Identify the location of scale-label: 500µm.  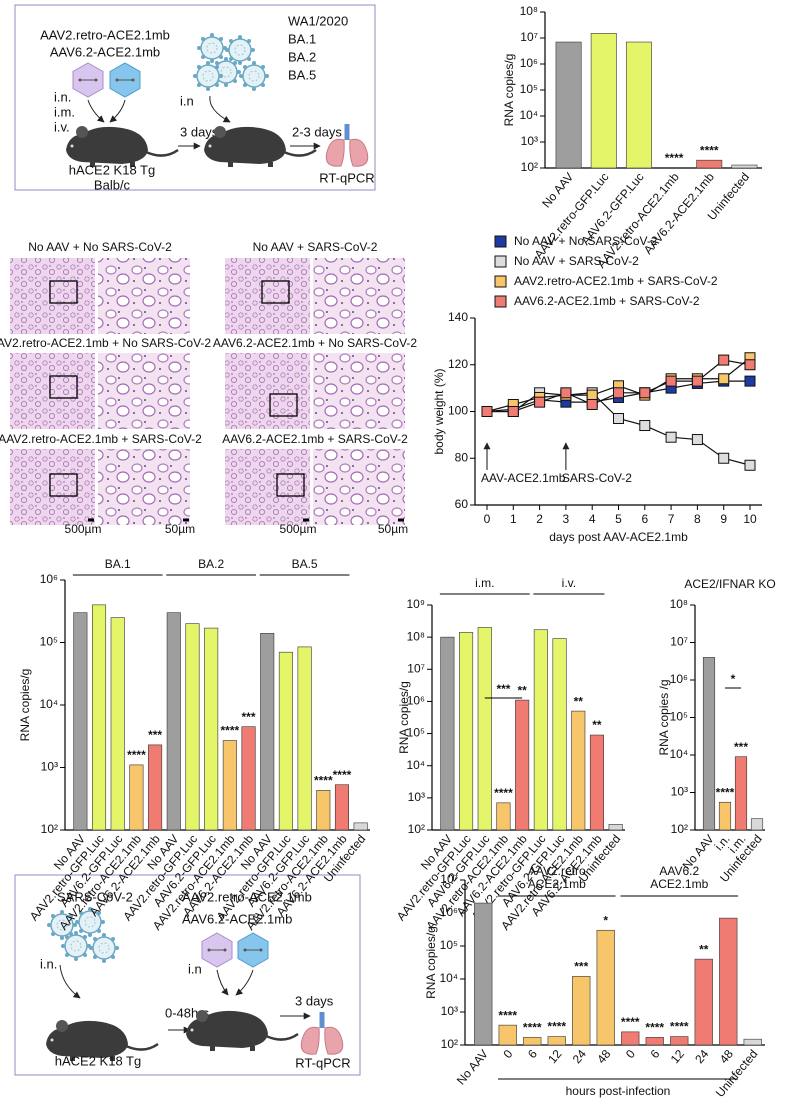
(83, 529).